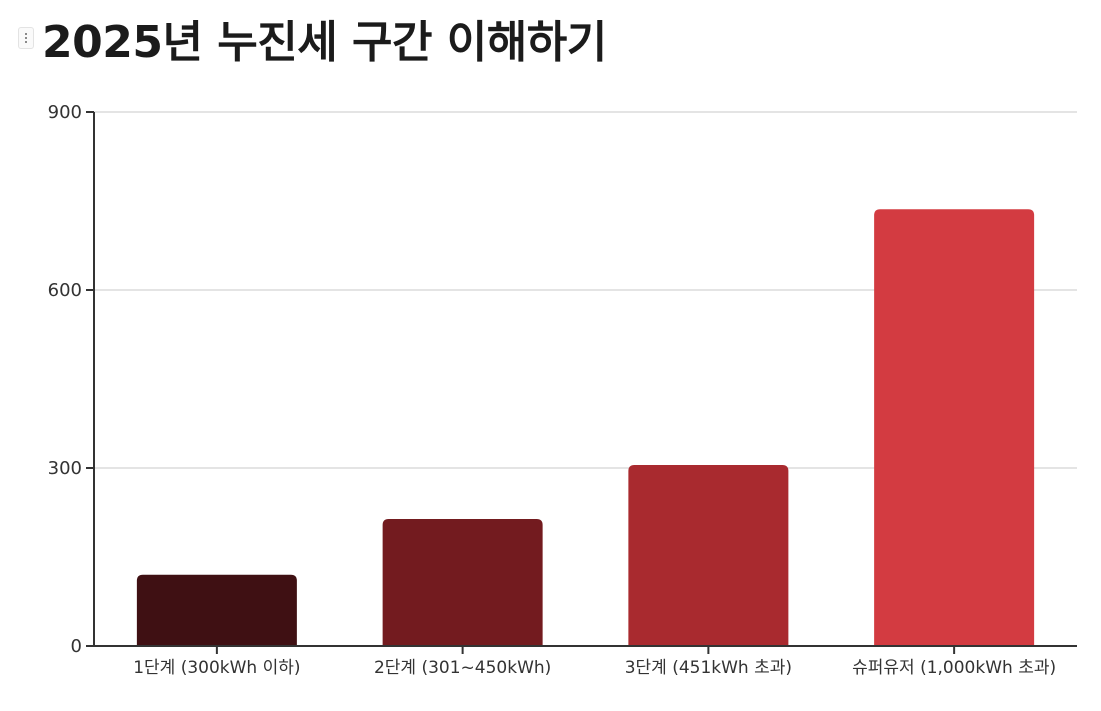 The image size is (1101, 711). I want to click on y-tick-label: 600, so click(65, 290).